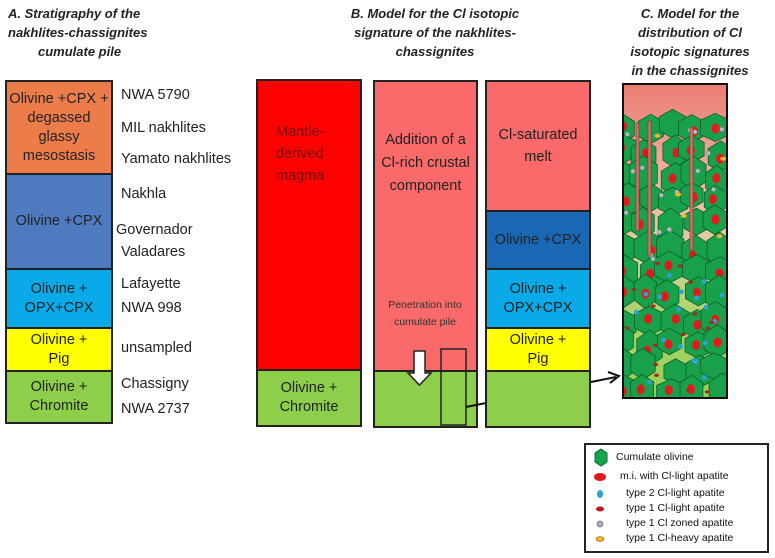  I want to click on olivine-crystal, so click(628, 340).